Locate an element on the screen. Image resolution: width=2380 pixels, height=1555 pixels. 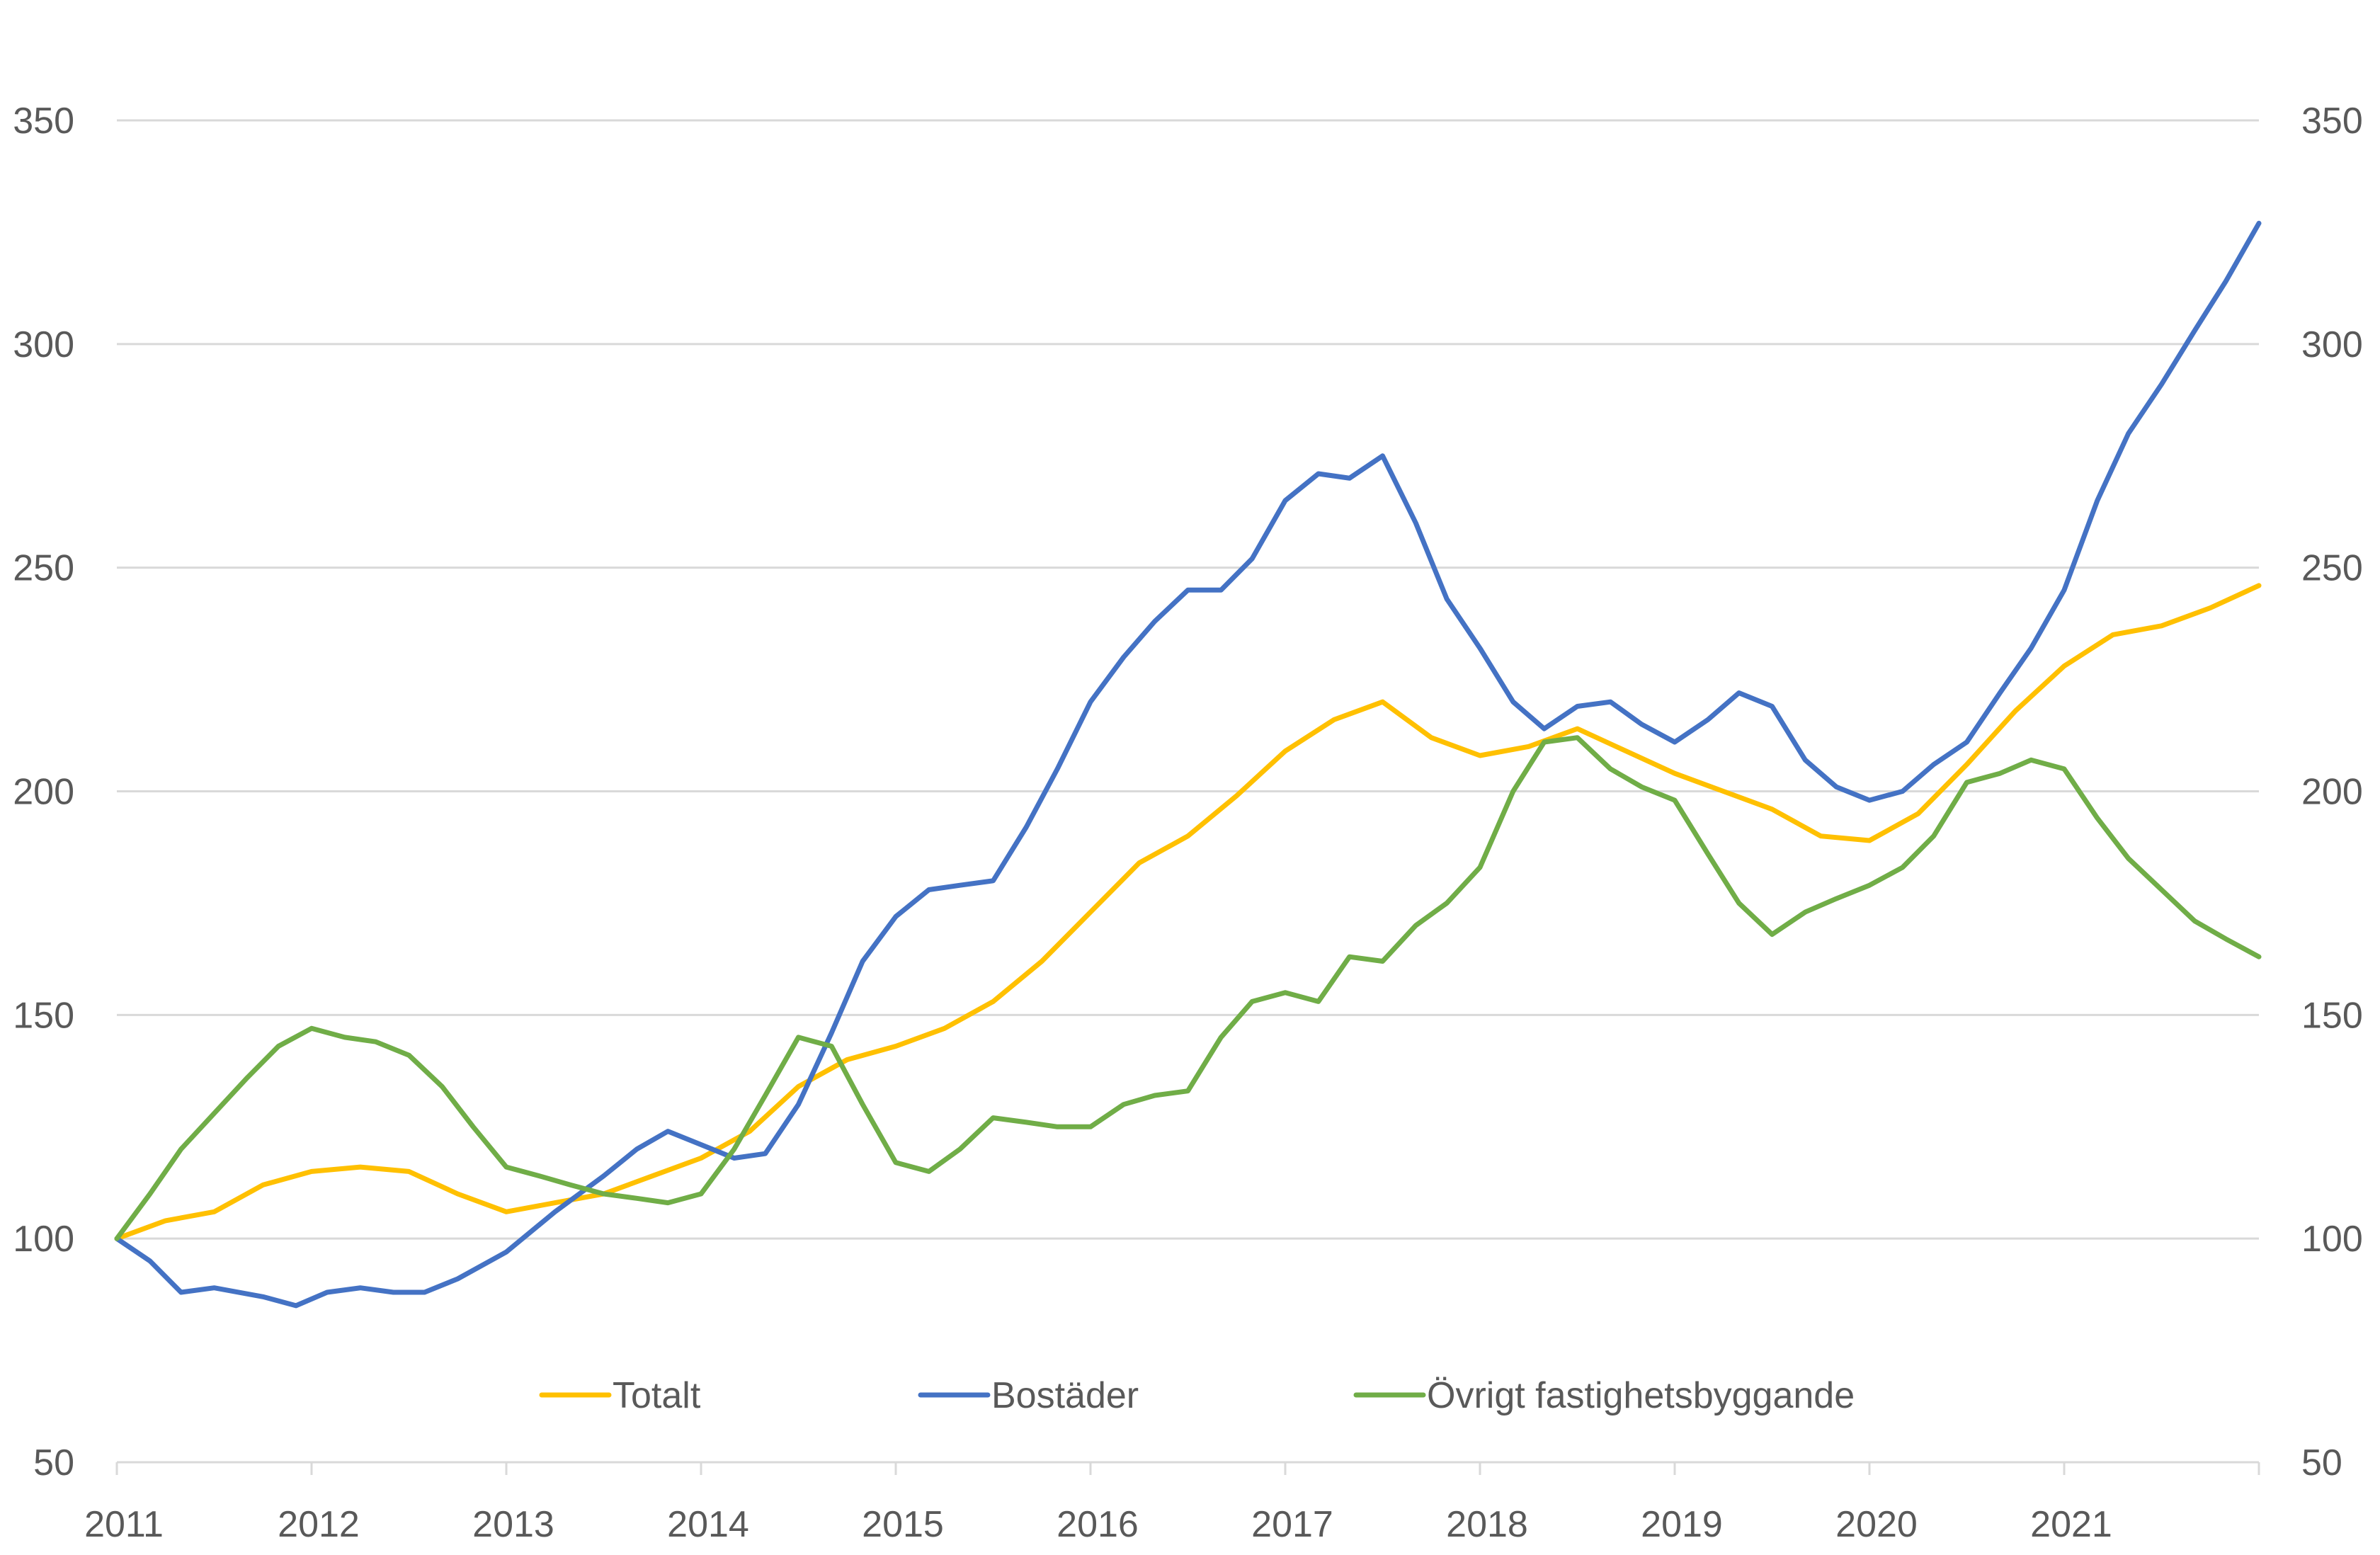
y-tick-label-right: 150 is located at coordinates (2332, 1015).